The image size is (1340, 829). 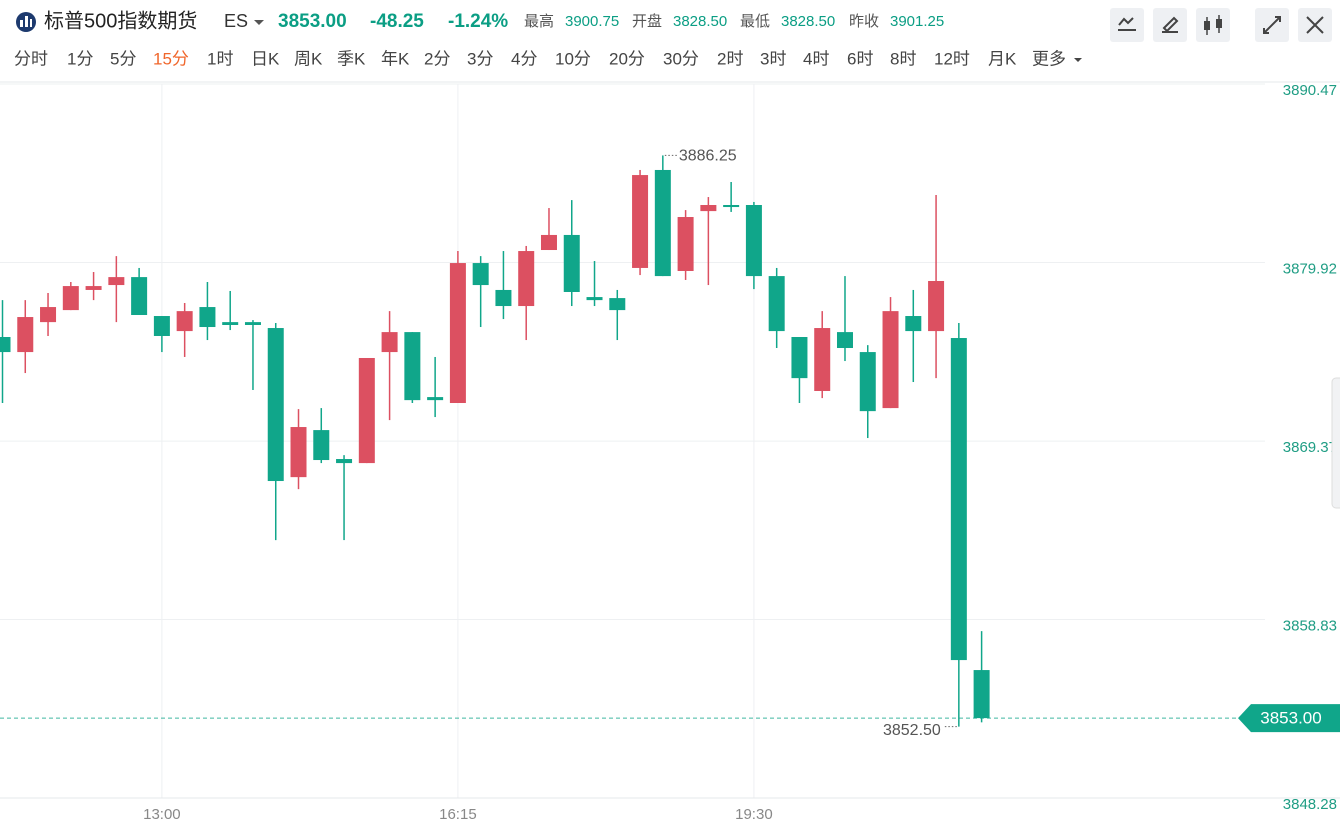 What do you see at coordinates (952, 58) in the screenshot?
I see `timeframe-tab: 12时` at bounding box center [952, 58].